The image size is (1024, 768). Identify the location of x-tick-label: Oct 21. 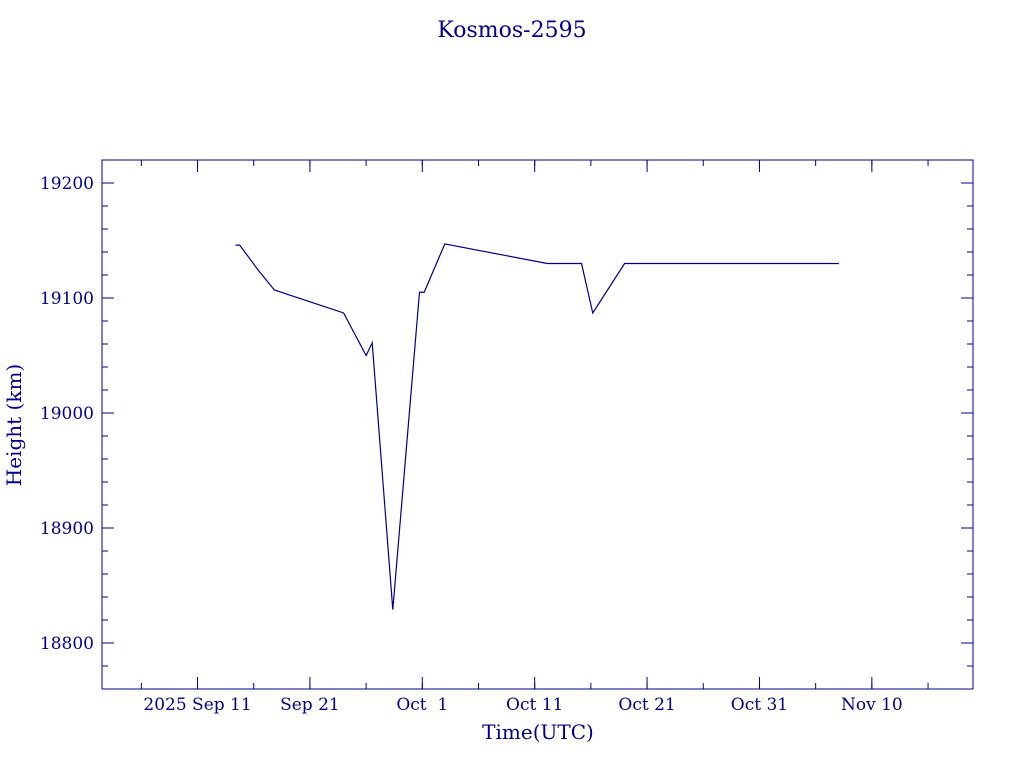
(646, 705).